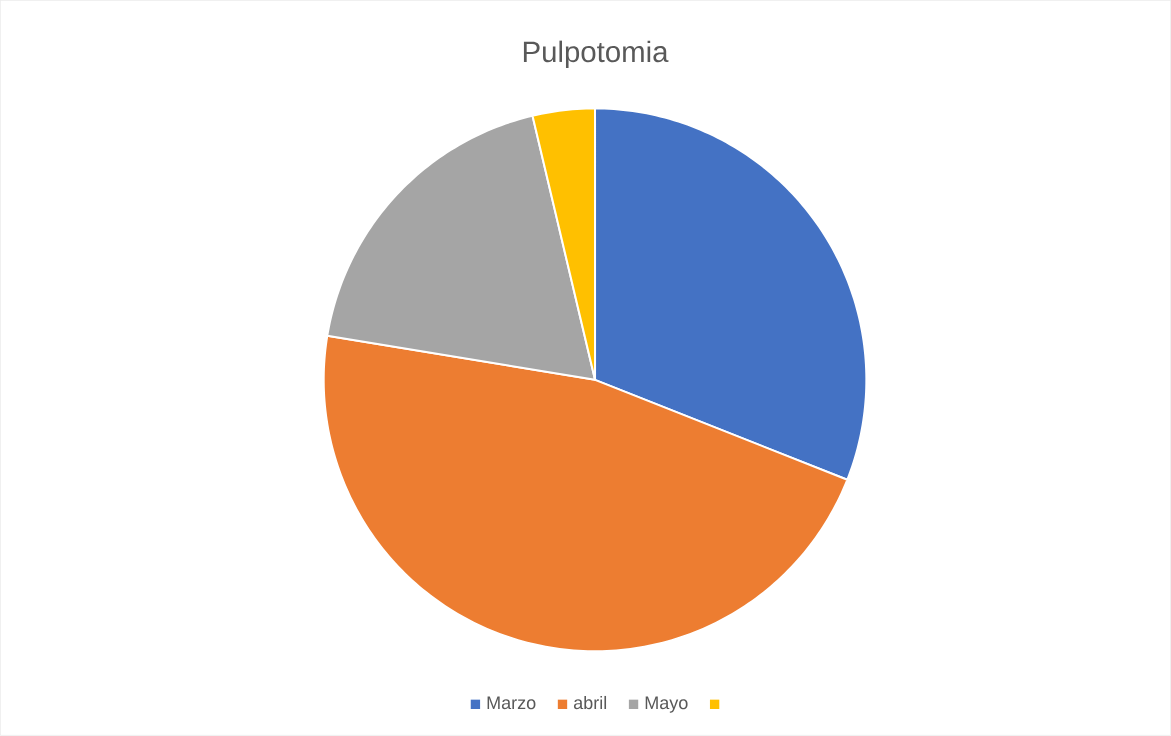  Describe the element at coordinates (511, 703) in the screenshot. I see `legend-label: Marzo` at that location.